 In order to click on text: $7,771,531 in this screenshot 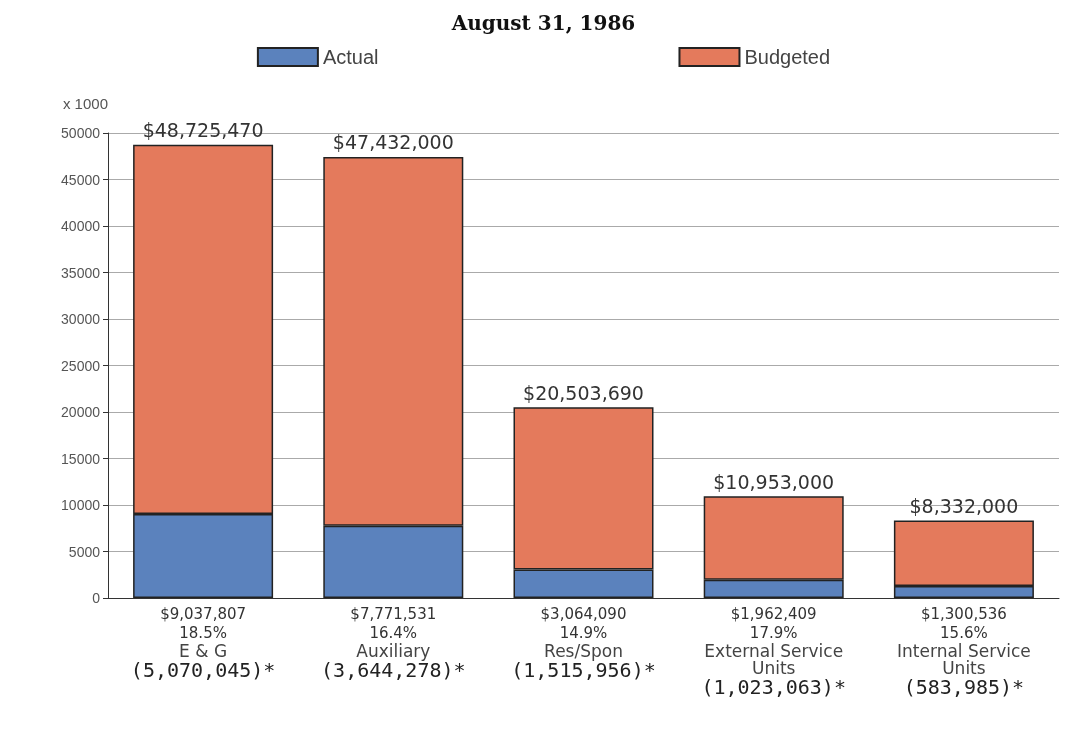, I will do `click(393, 613)`.